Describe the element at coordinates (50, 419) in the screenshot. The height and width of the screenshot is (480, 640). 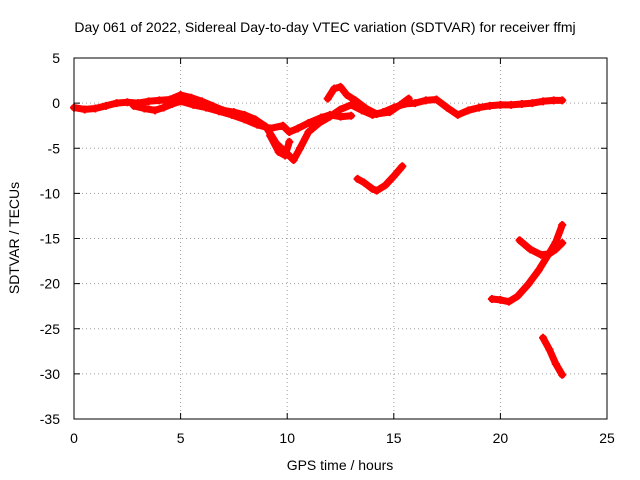
I see `y-tick-label: -35` at that location.